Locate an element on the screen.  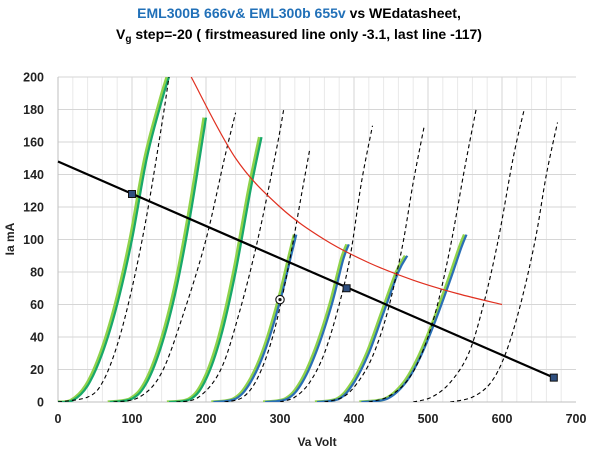
x-tick-label: 300 is located at coordinates (280, 419).